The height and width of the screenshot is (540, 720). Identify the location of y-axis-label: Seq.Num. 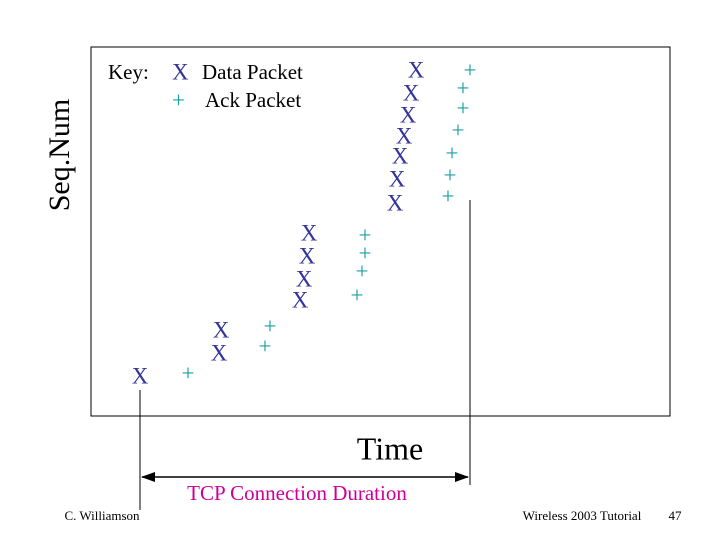
(59, 155).